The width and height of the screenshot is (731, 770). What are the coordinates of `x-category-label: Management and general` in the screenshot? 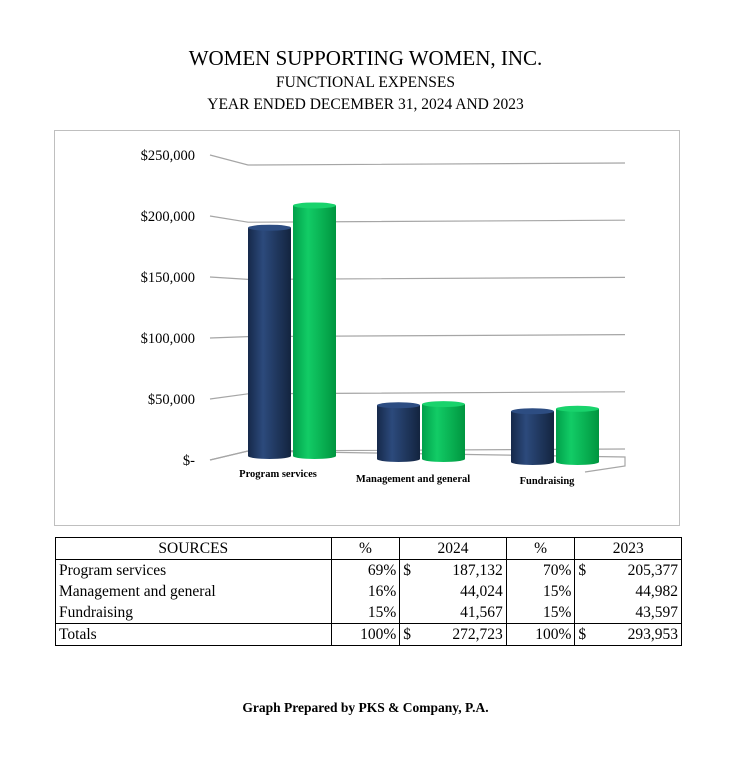 It's located at (413, 479).